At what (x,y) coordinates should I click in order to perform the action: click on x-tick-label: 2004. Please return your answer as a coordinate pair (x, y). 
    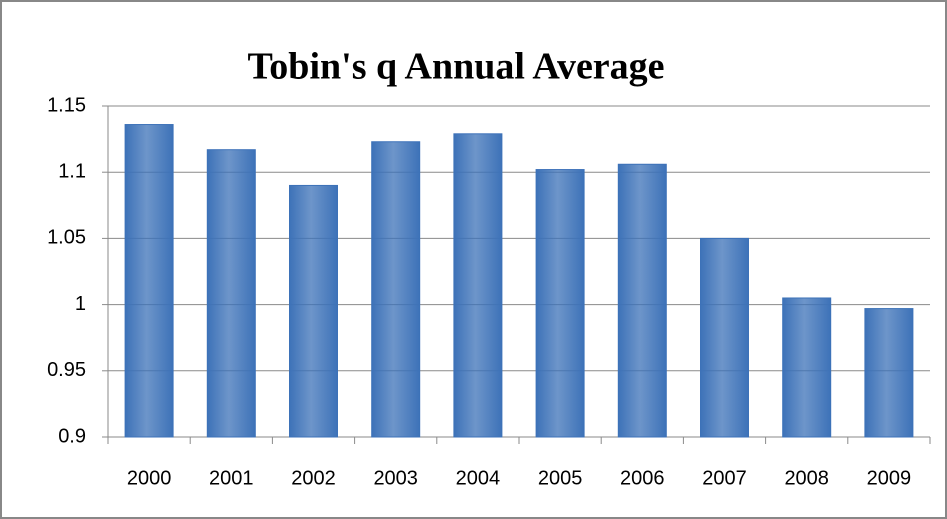
    Looking at the image, I should click on (478, 478).